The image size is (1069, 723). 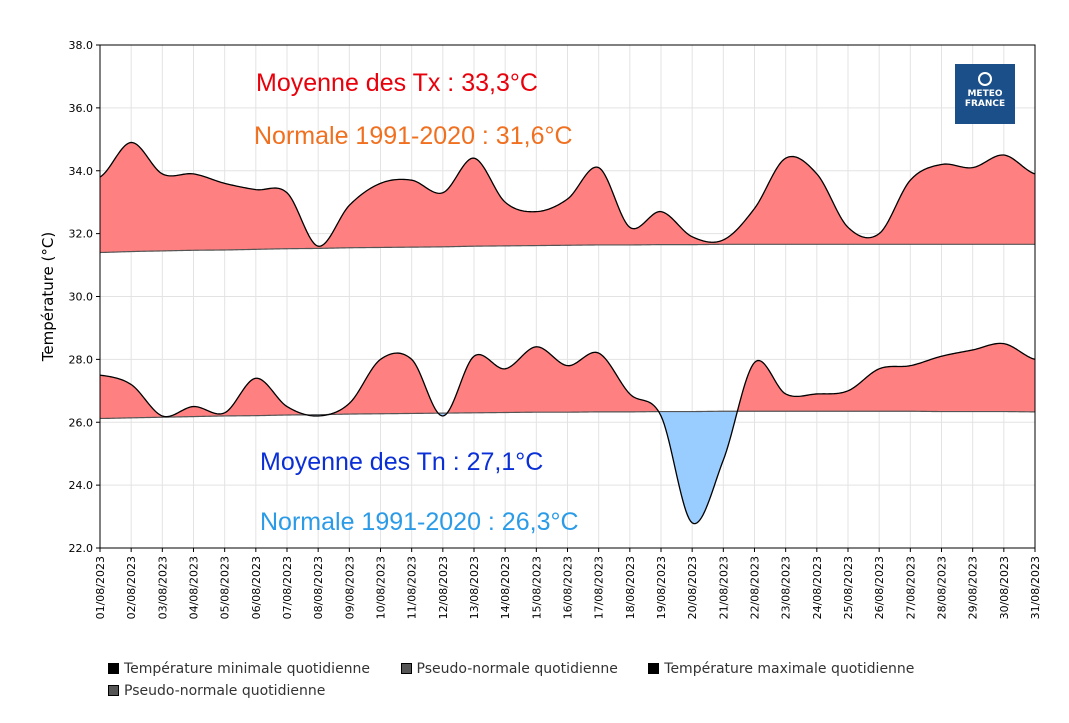 I want to click on meteo-france-logo-icon, so click(x=985, y=79).